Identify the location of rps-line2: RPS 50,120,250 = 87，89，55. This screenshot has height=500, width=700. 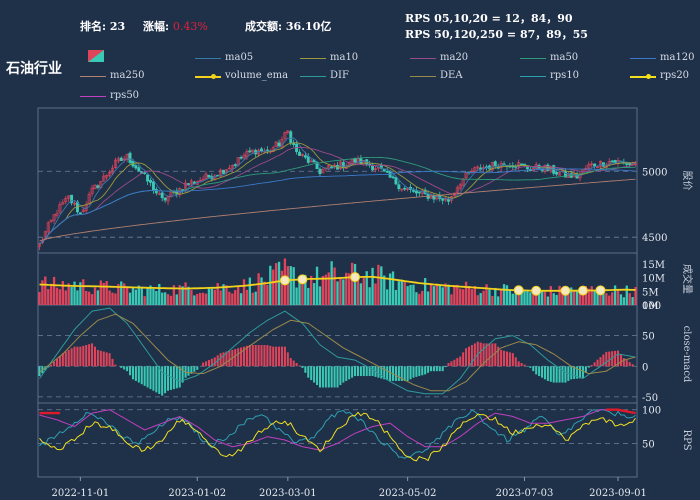
(496, 34).